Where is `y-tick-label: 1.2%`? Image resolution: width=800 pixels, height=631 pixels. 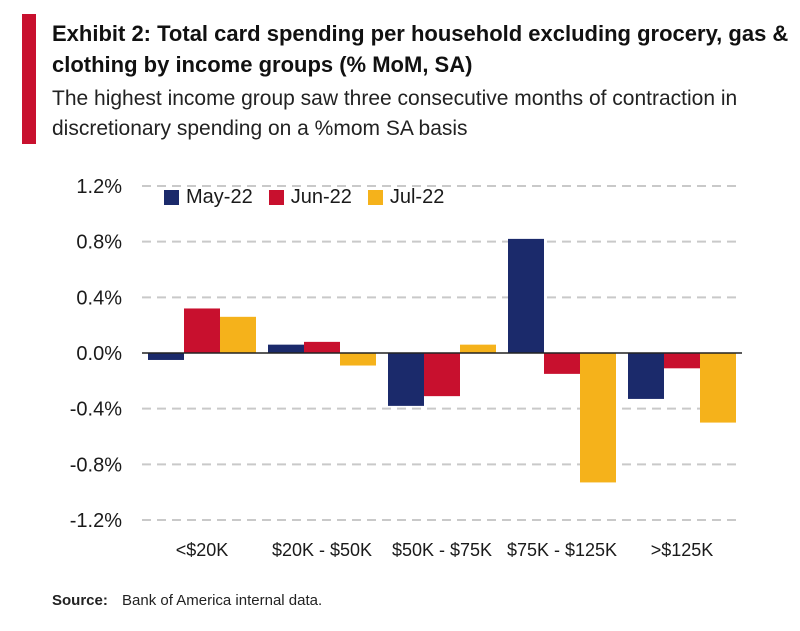 y-tick-label: 1.2% is located at coordinates (99, 187).